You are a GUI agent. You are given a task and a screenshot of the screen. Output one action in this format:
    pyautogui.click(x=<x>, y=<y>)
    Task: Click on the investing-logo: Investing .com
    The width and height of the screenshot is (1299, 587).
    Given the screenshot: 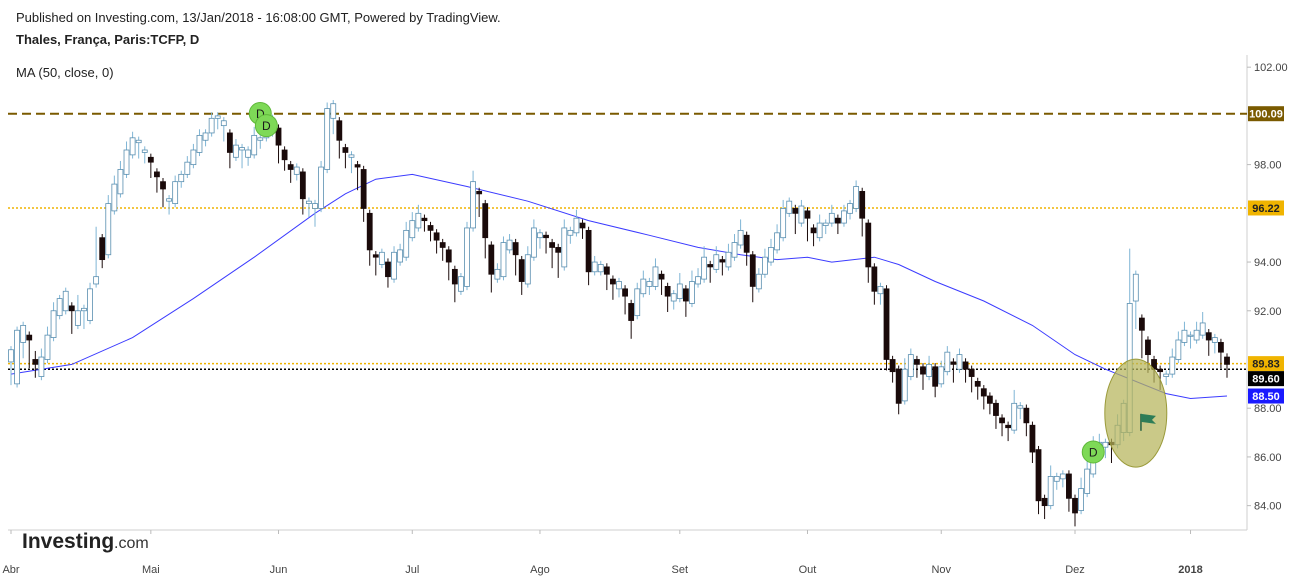 What is the action you would take?
    pyautogui.click(x=85, y=541)
    